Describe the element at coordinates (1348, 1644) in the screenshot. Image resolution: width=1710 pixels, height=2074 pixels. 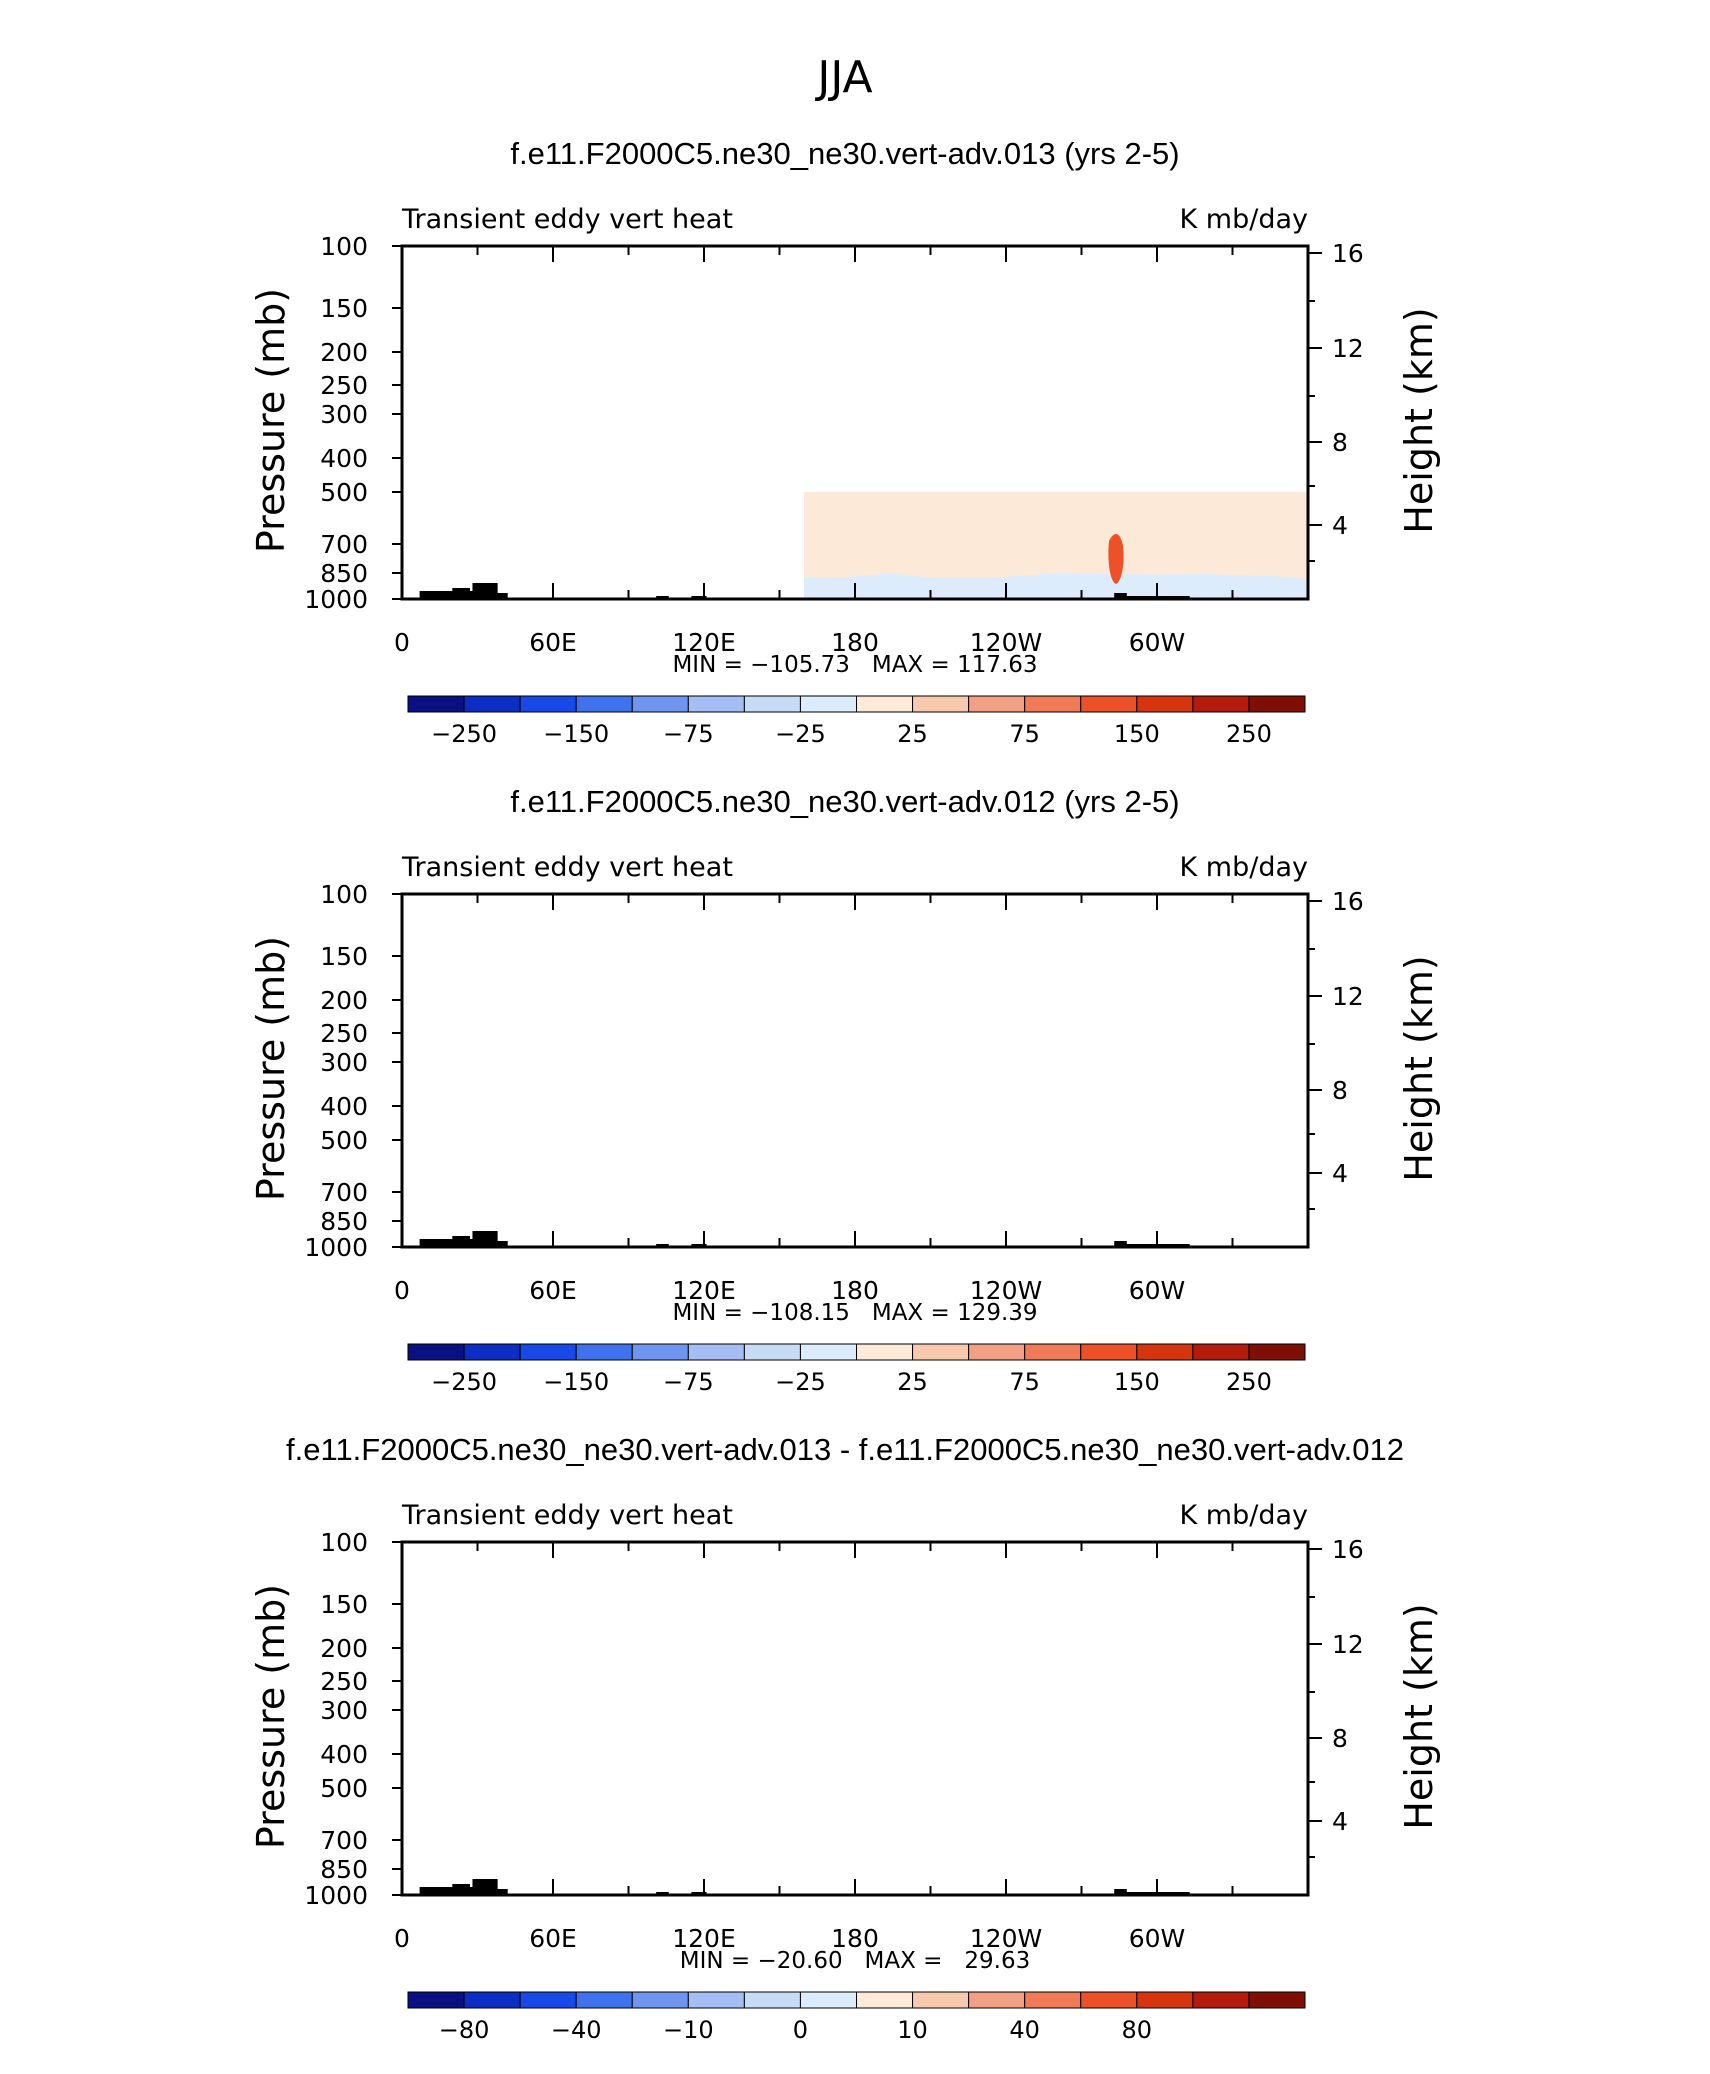
I see `y-right-tick-label: 12` at that location.